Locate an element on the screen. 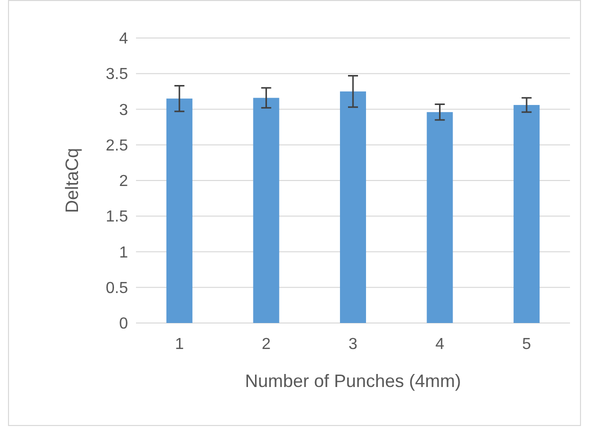  y-tick-label: 3.5 is located at coordinates (117, 75).